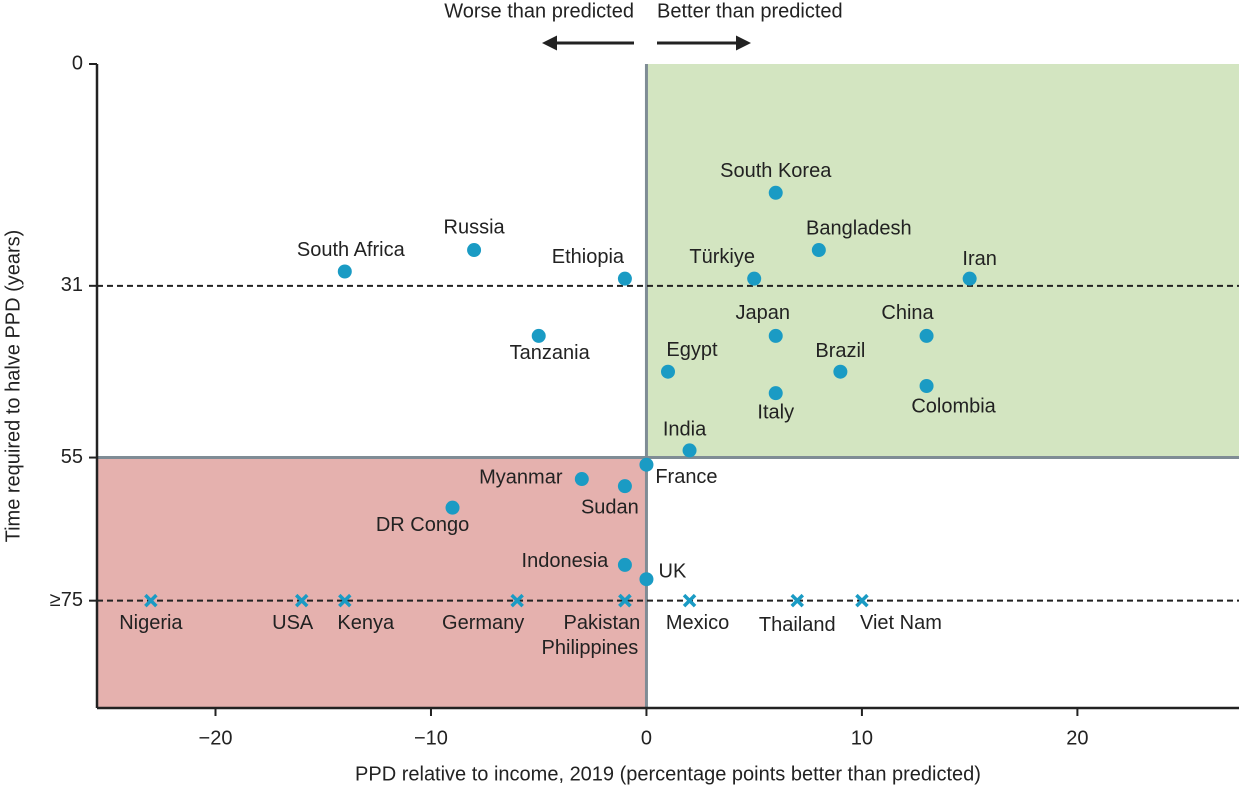 This screenshot has height=791, width=1239. Describe the element at coordinates (646, 738) in the screenshot. I see `x-tick-label: 0` at that location.